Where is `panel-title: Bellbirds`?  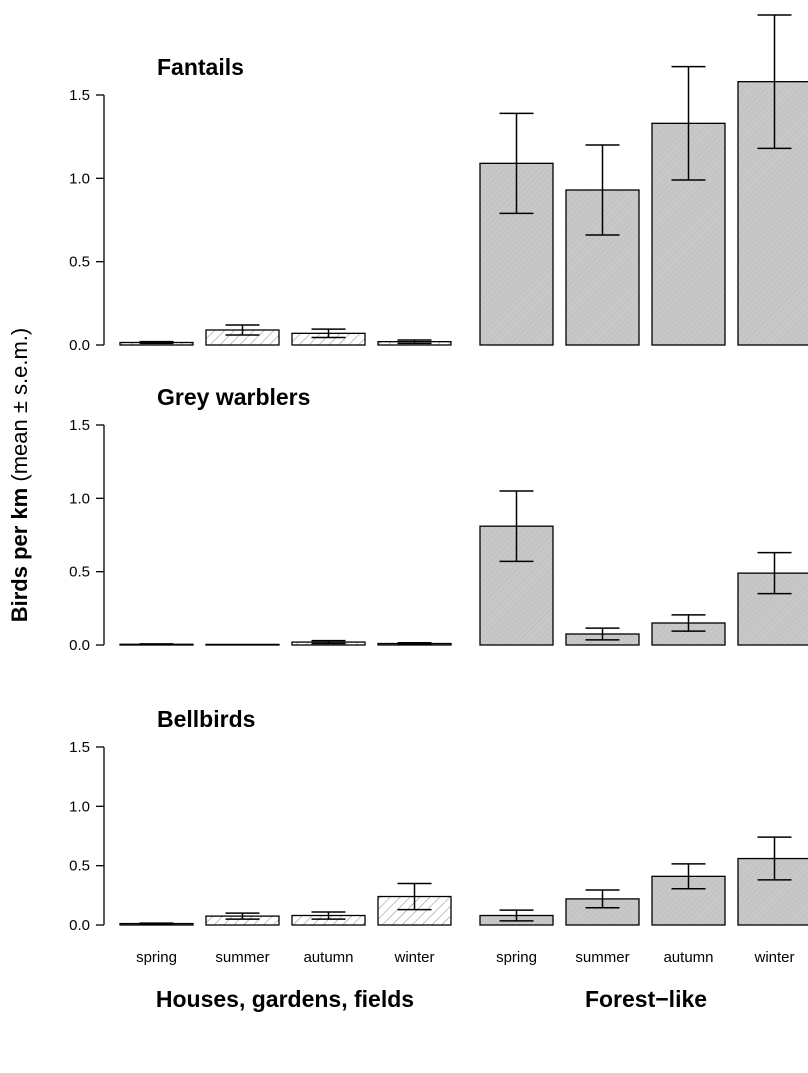
panel-title: Bellbirds is located at coordinates (206, 719).